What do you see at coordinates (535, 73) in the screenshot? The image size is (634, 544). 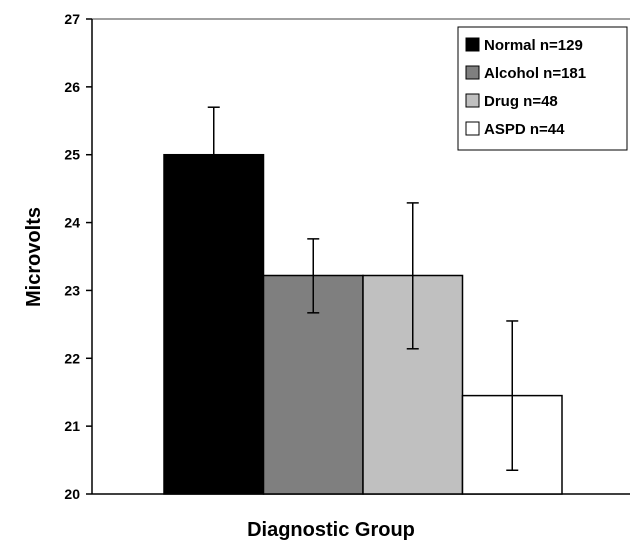 I see `legend-label: Alcohol n=181` at bounding box center [535, 73].